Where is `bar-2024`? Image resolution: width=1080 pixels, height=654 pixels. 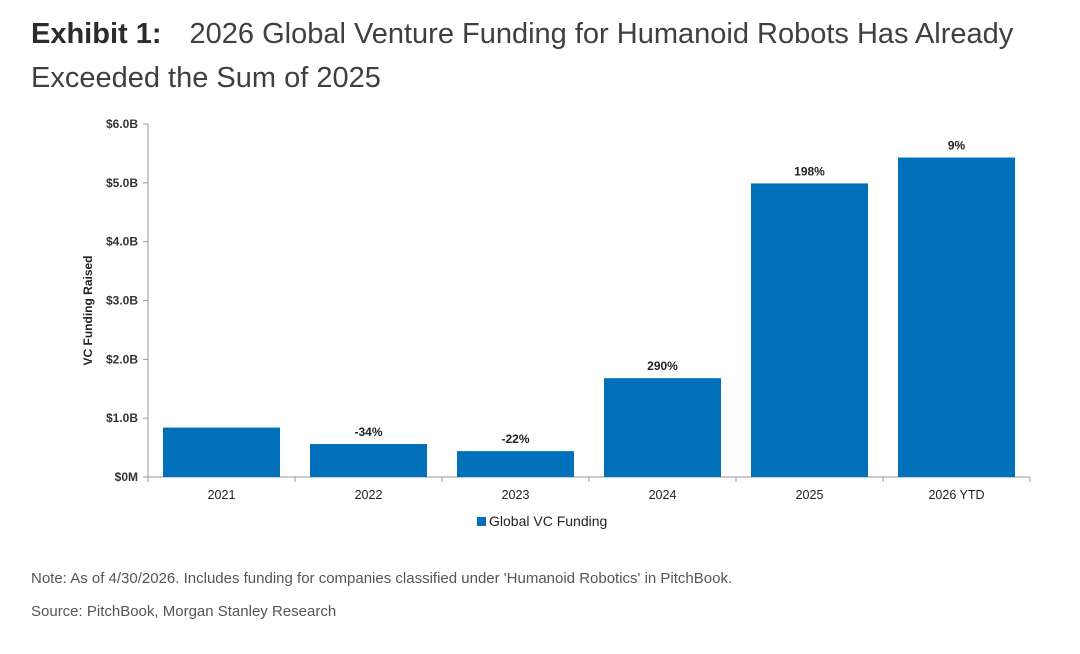 bar-2024 is located at coordinates (662, 427).